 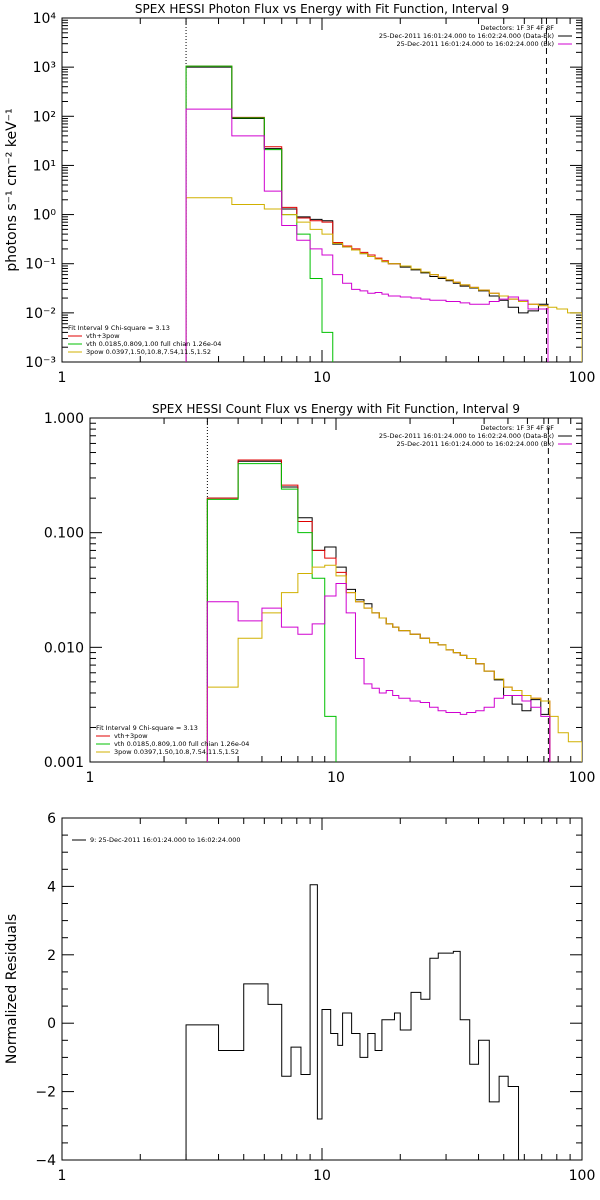 I want to click on y-tick-label: 6, so click(x=51, y=819).